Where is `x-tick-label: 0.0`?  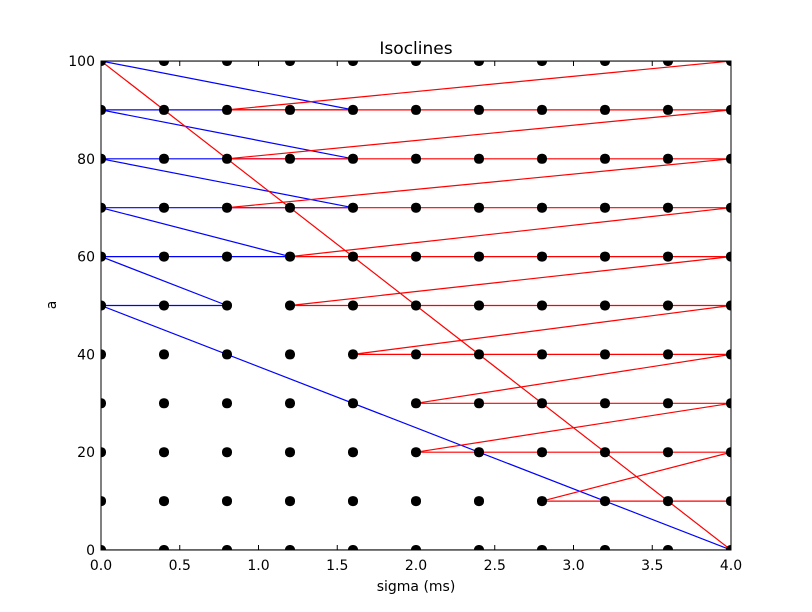 x-tick-label: 0.0 is located at coordinates (101, 566).